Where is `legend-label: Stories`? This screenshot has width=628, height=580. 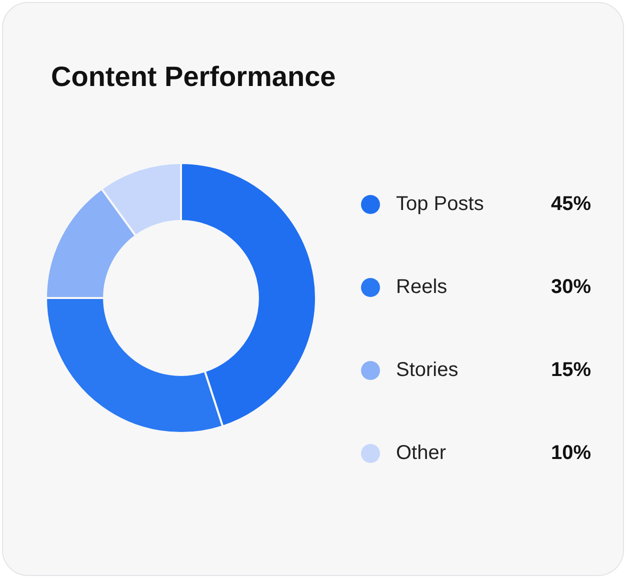 legend-label: Stories is located at coordinates (428, 370).